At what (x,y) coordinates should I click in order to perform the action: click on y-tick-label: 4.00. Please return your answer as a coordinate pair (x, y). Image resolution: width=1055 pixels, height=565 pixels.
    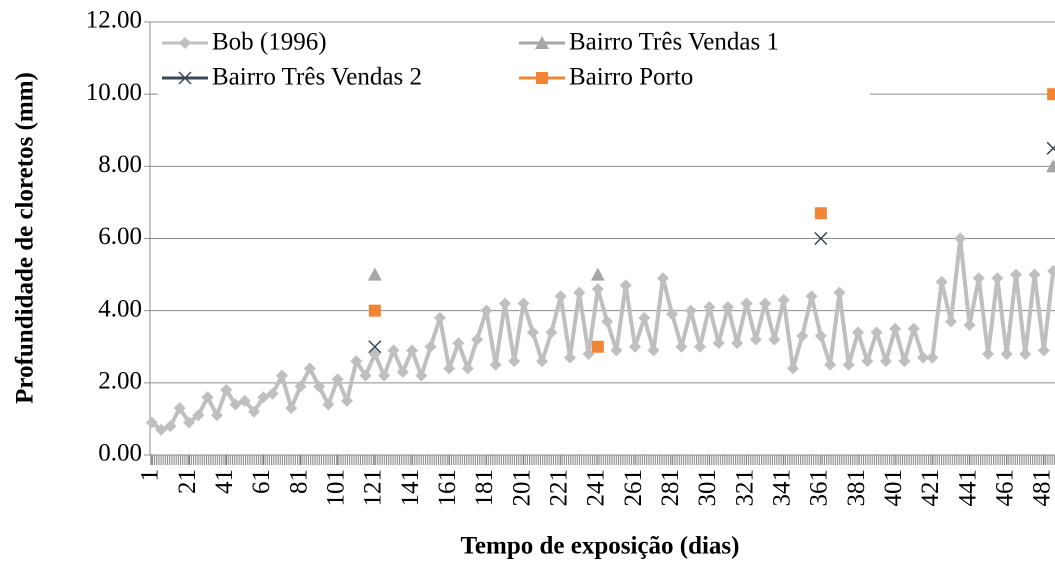
    Looking at the image, I should click on (120, 308).